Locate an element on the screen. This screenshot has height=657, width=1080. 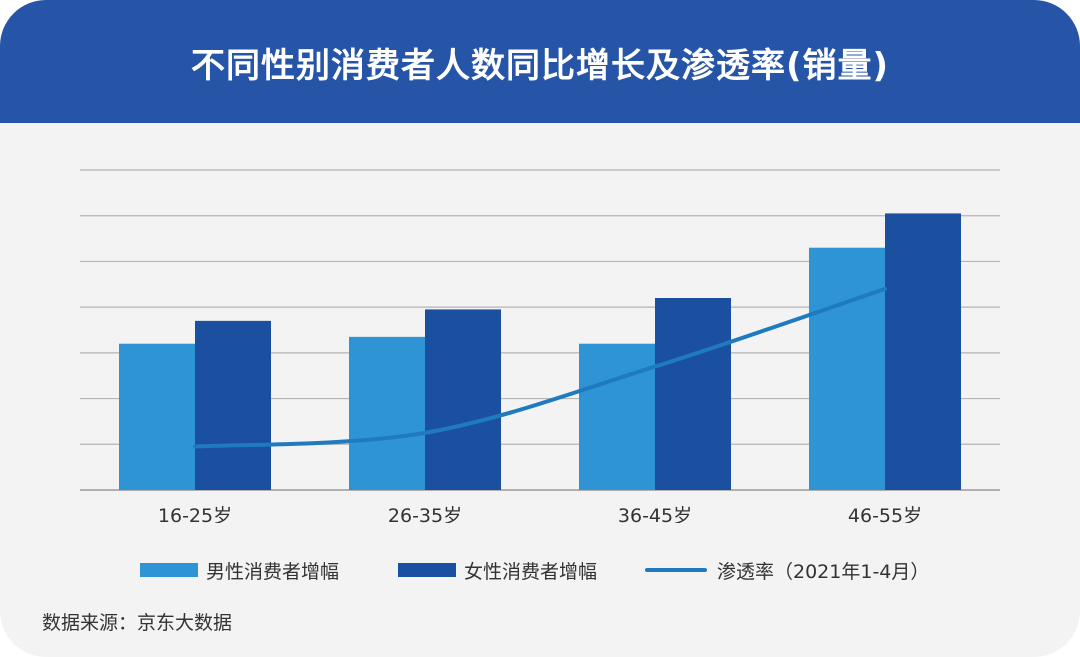
legend-label-male: 男性消费者增幅 is located at coordinates (273, 571).